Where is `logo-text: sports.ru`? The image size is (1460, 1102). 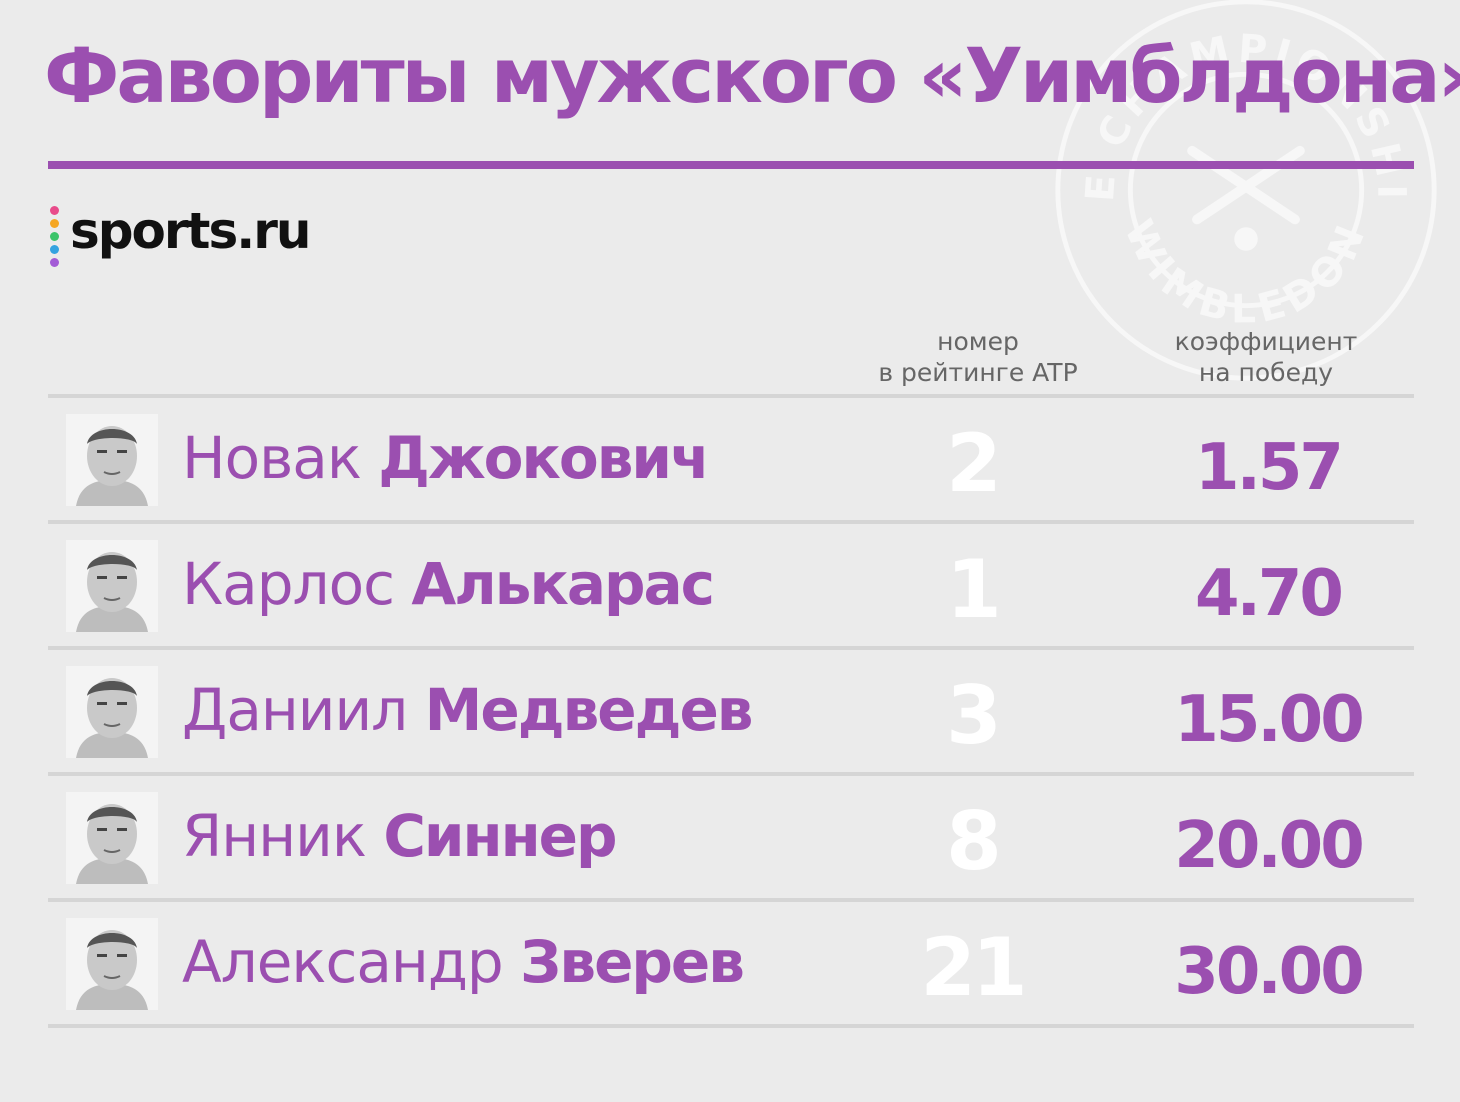
logo-text: sports.ru is located at coordinates (190, 231).